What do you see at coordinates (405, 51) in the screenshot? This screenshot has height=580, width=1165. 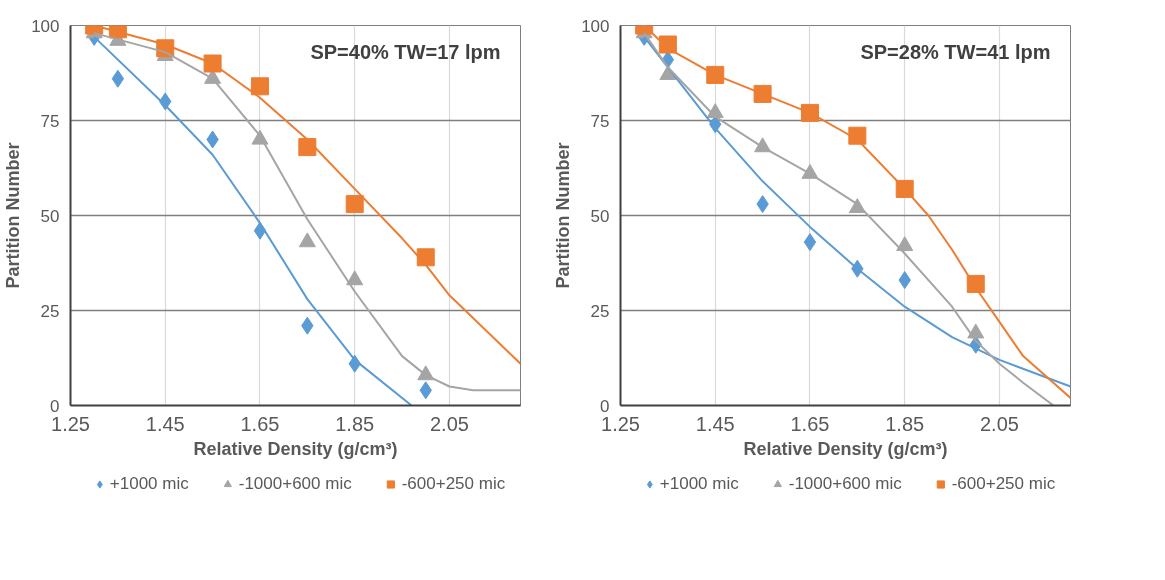 I see `annotation: SP=40% TW=17 lpm` at bounding box center [405, 51].